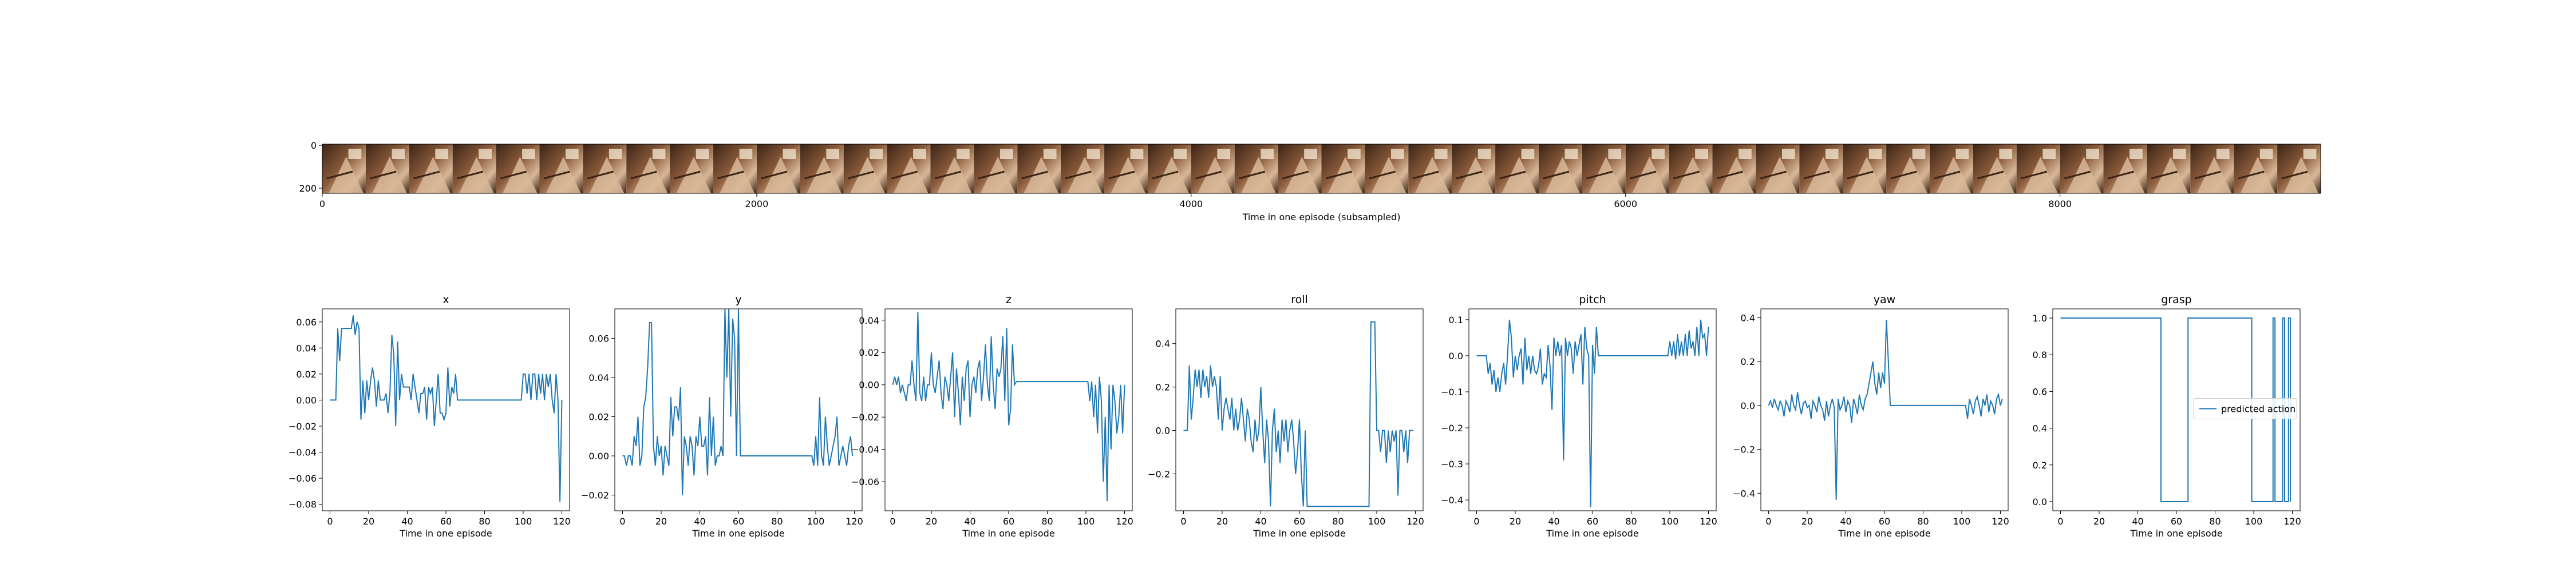 The image size is (2576, 572). Describe the element at coordinates (1456, 320) in the screenshot. I see `y-tick-label: 0.1` at that location.